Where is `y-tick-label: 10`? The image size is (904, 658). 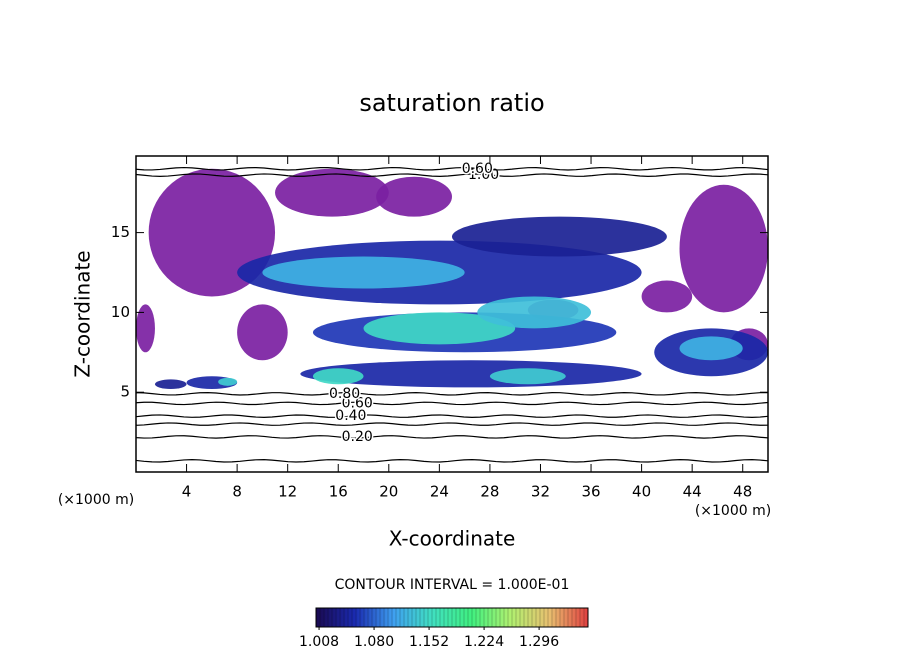
y-tick-label: 10 is located at coordinates (120, 312).